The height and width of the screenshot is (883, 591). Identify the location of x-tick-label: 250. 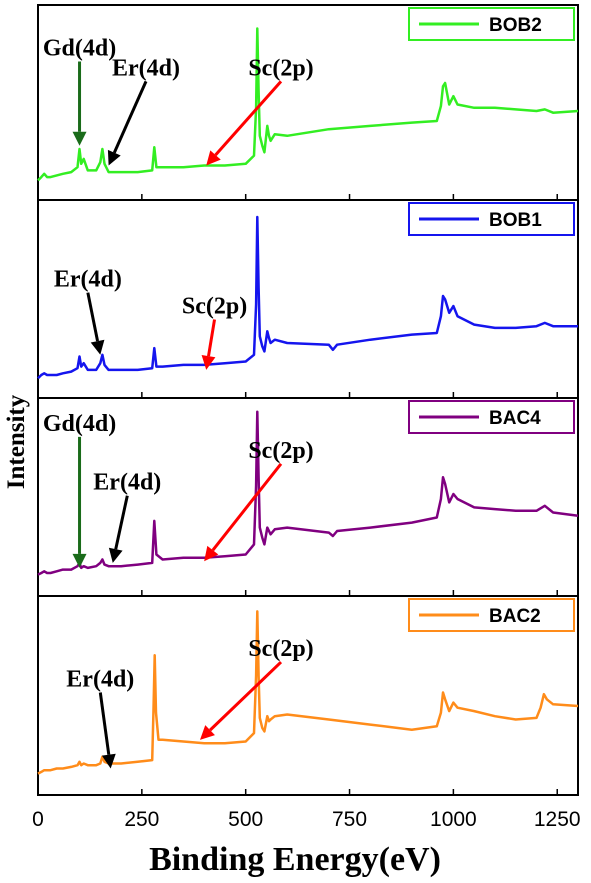
(141, 819).